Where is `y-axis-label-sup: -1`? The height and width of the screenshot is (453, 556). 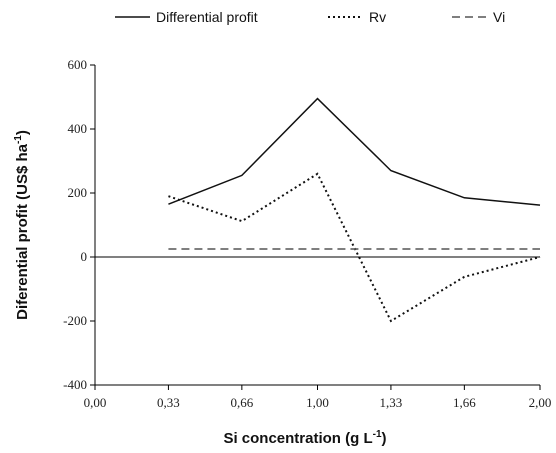
y-axis-label-sup: -1 is located at coordinates (18, 139).